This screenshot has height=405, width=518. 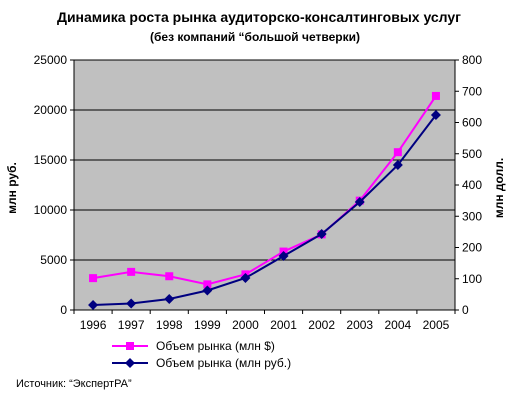 What do you see at coordinates (359, 325) in the screenshot?
I see `x-tick-label: 2003` at bounding box center [359, 325].